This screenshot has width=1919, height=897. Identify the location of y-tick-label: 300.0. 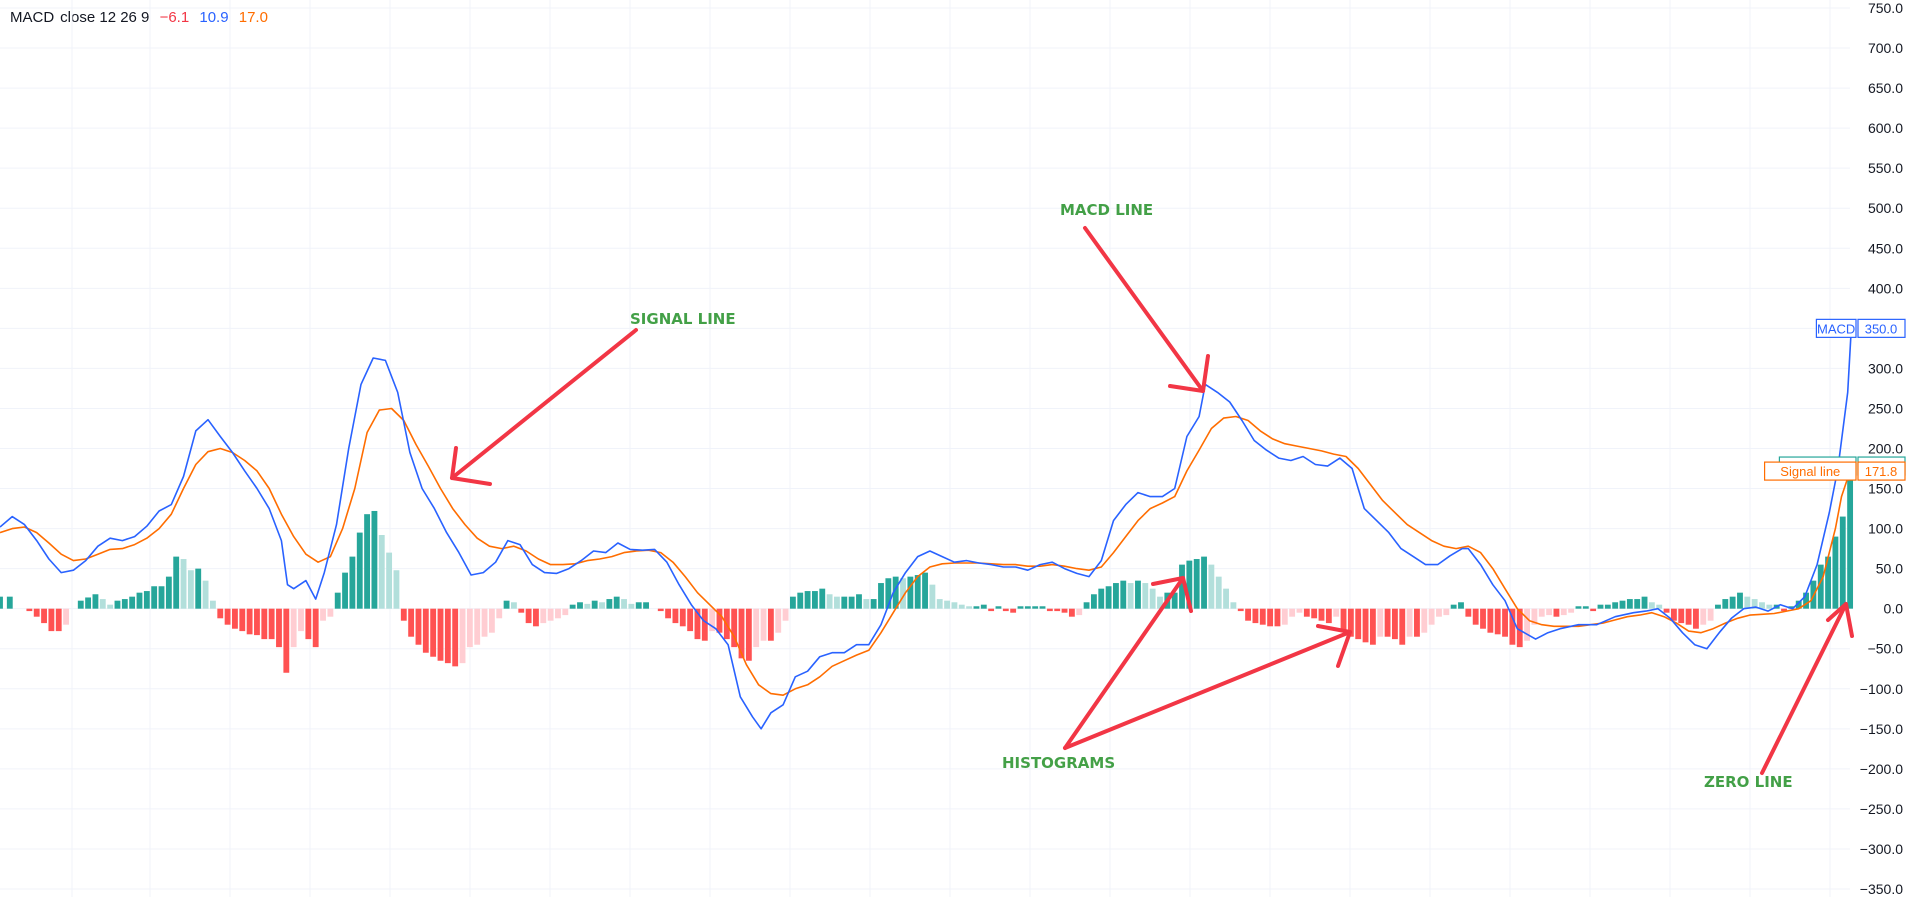
(1885, 368).